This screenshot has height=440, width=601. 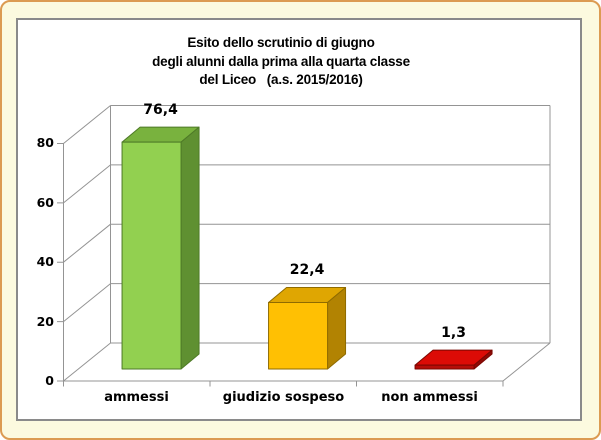 I want to click on category-label-ammessi: ammessi, so click(x=136, y=397).